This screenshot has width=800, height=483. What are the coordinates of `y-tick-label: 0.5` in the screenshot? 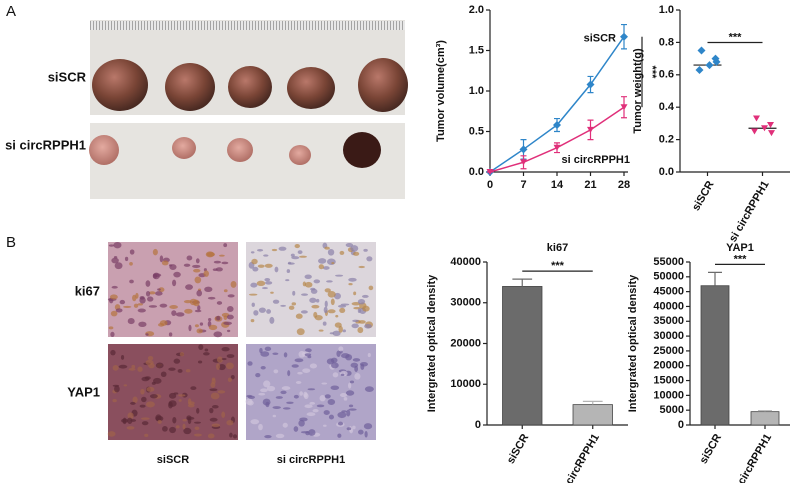 It's located at (476, 131).